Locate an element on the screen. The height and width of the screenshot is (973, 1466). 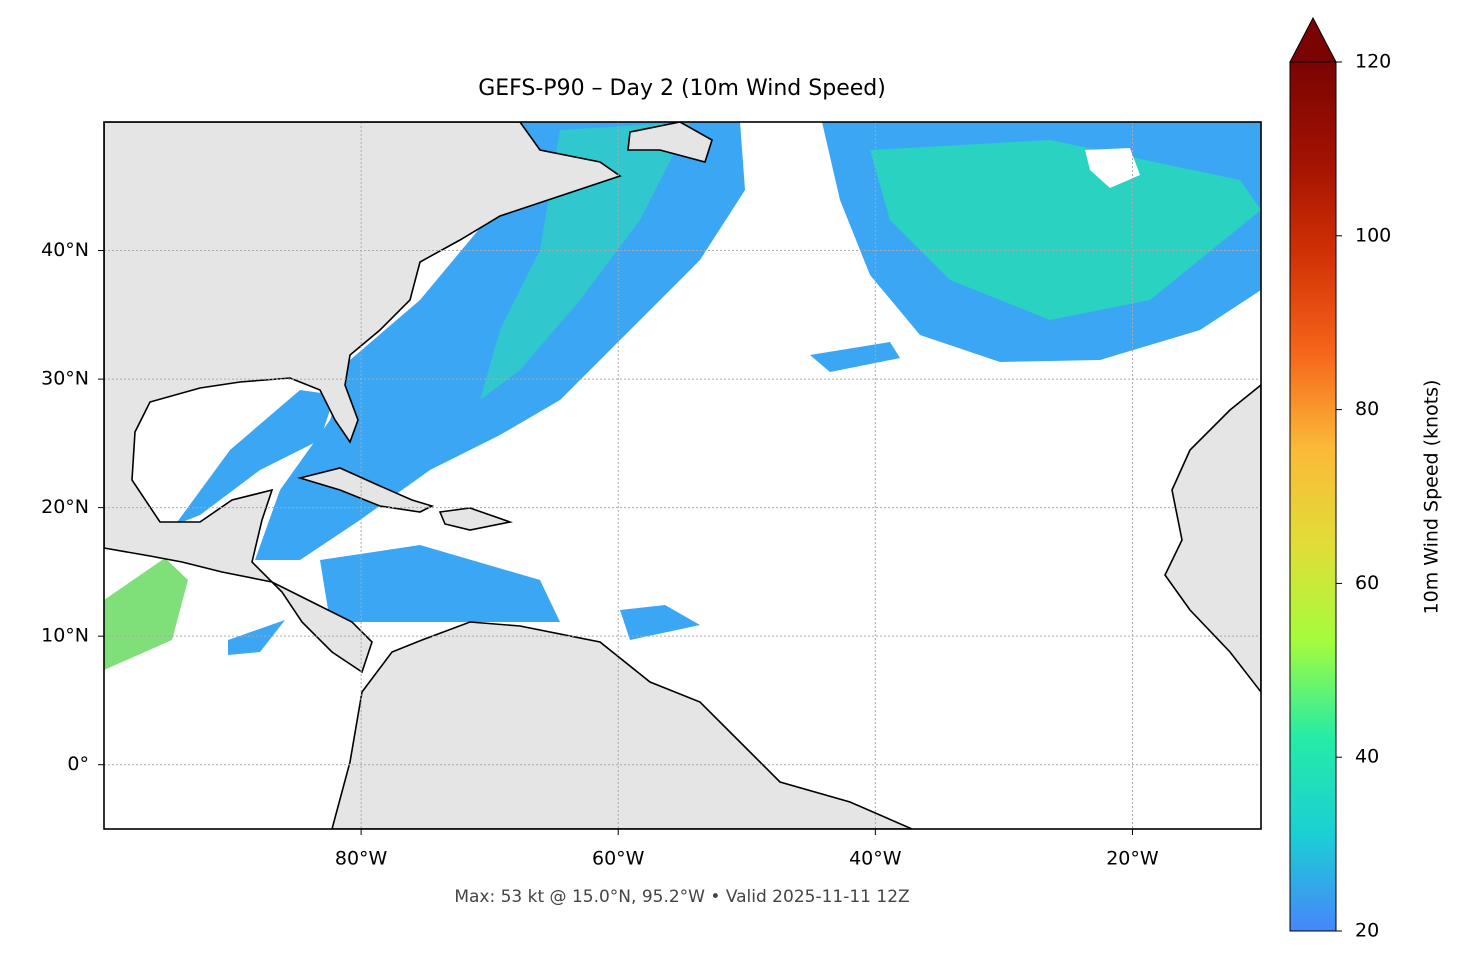
colorbar-tick-label: 40 is located at coordinates (1367, 757).